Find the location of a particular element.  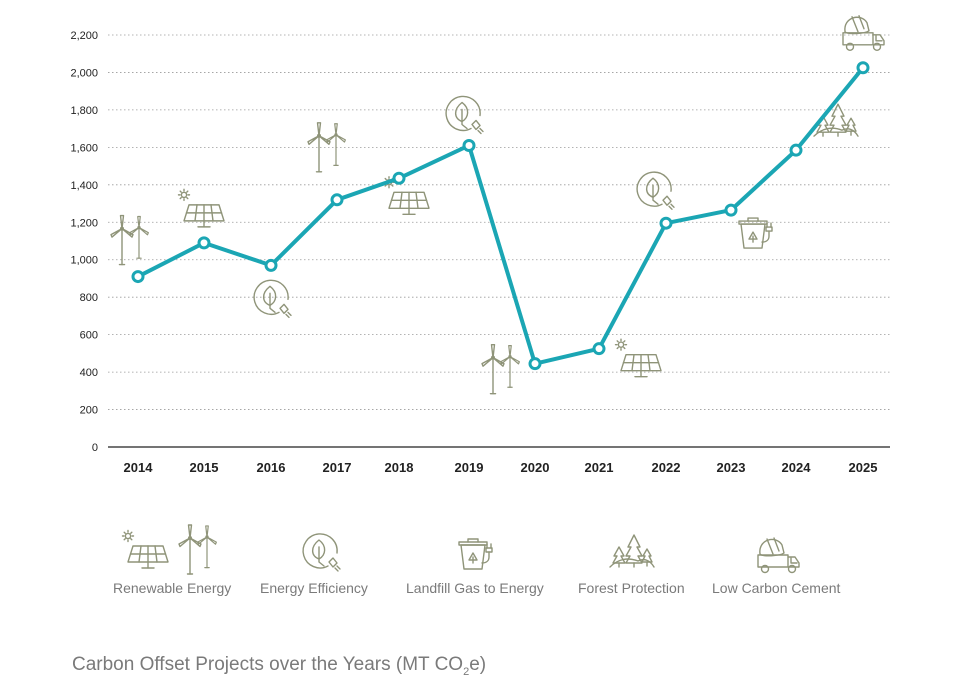

legend-leaf-plug-icon is located at coordinates (321, 552).